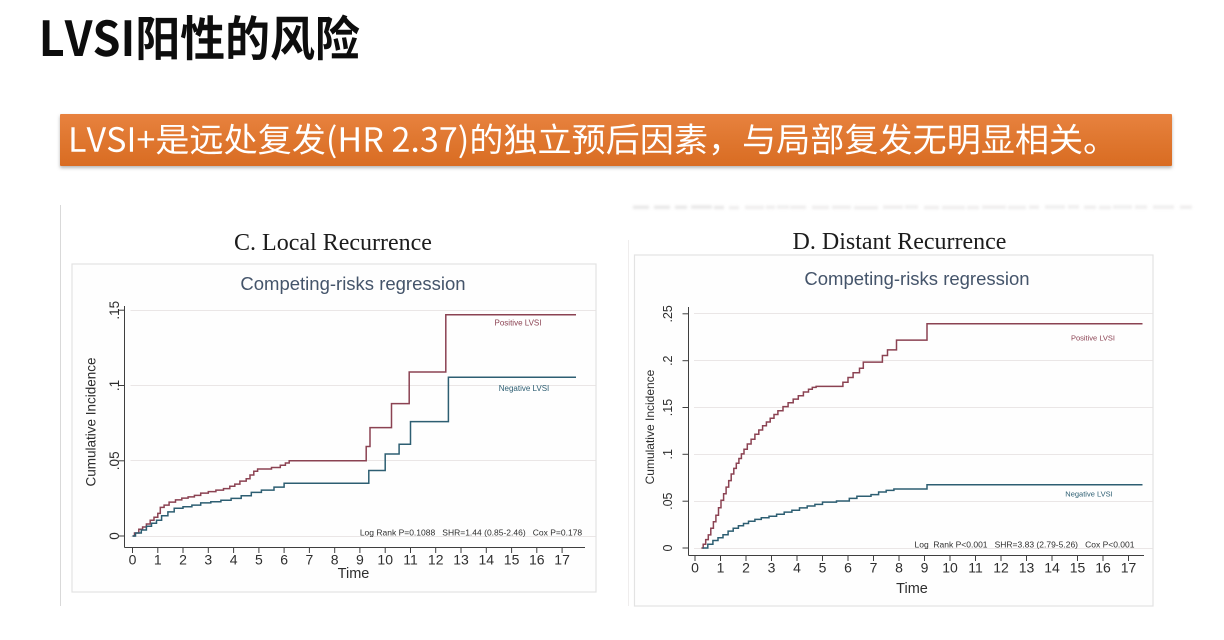 Image resolution: width=1224 pixels, height=640 pixels. Describe the element at coordinates (668, 313) in the screenshot. I see `svg-text: .25` at that location.